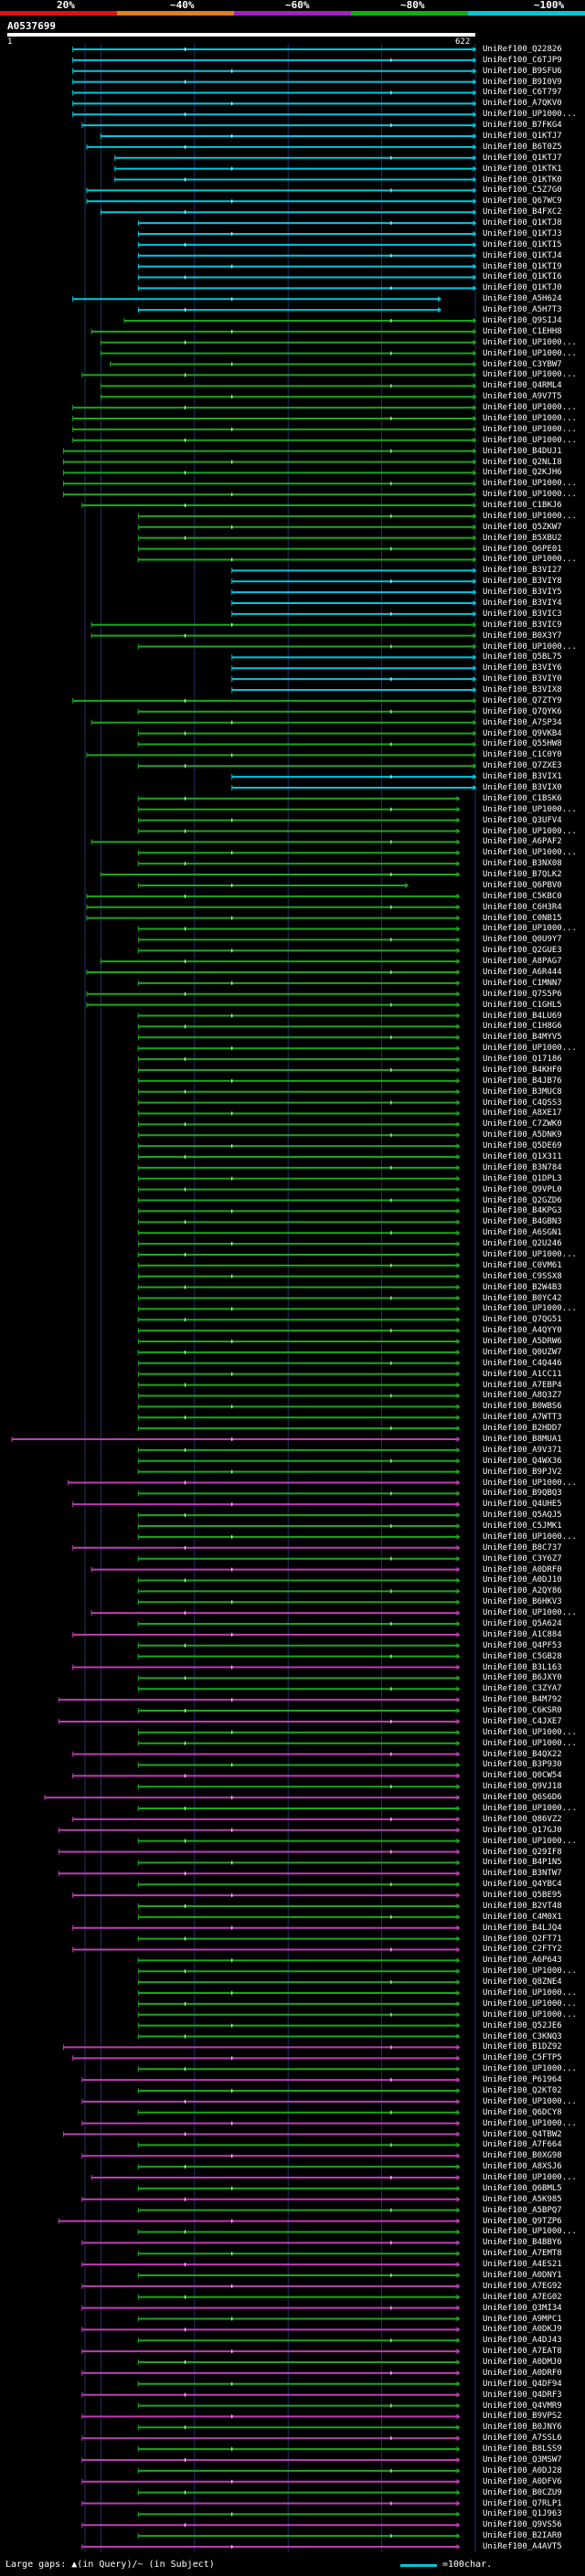  What do you see at coordinates (522, 1342) in the screenshot?
I see `hit-label: UniRef100_A5DRW6` at bounding box center [522, 1342].